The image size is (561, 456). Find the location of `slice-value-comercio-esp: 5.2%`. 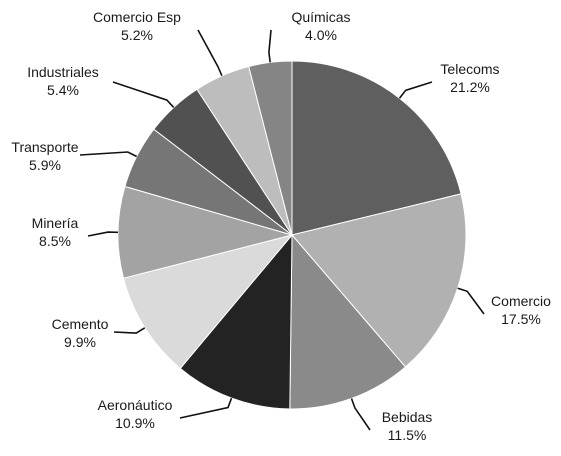

slice-value-comercio-esp: 5.2% is located at coordinates (137, 35).